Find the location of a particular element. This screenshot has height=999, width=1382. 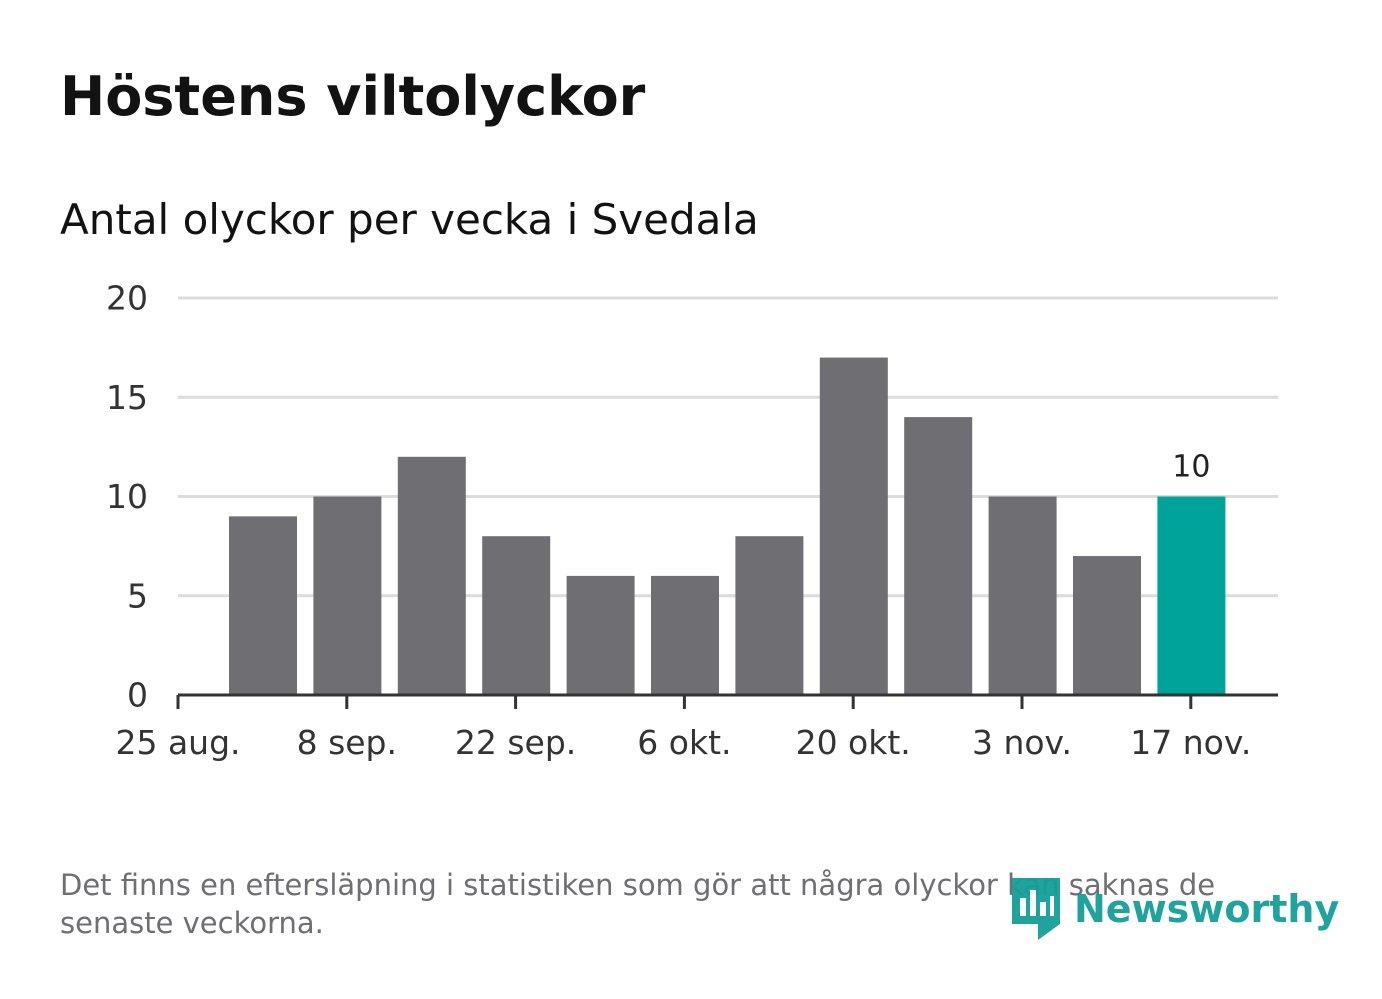

x-tick-label-2: 22 sep. is located at coordinates (515, 742).